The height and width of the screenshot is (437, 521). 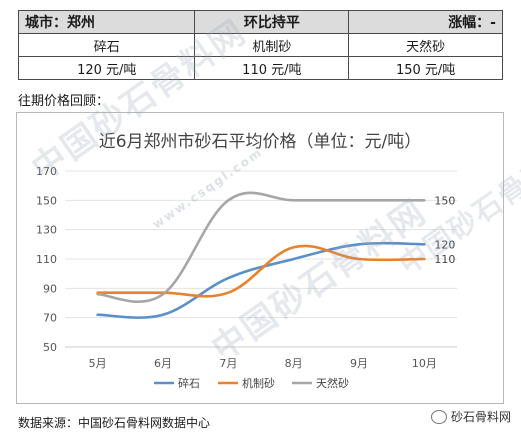 I want to click on product-name: 碎石, so click(x=106, y=45).